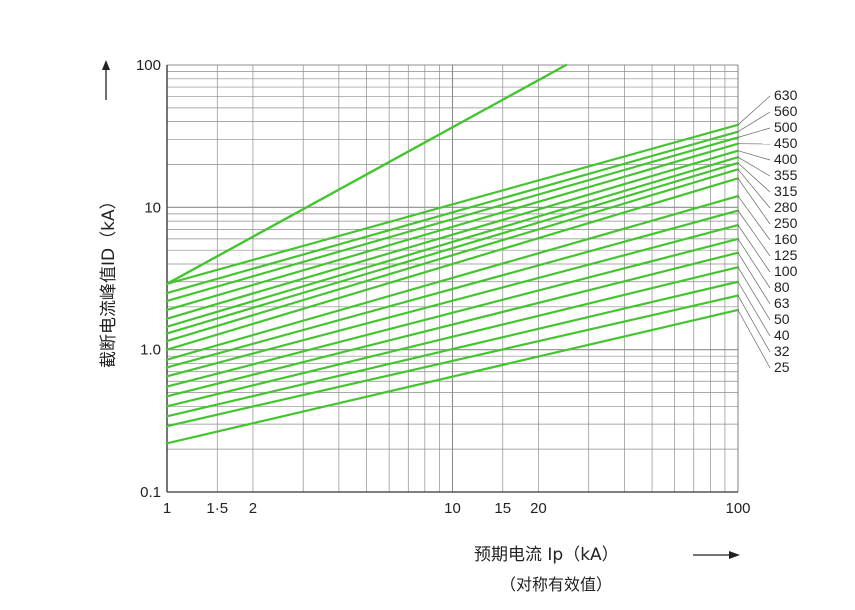  What do you see at coordinates (786, 95) in the screenshot?
I see `rating-label-630: 630` at bounding box center [786, 95].